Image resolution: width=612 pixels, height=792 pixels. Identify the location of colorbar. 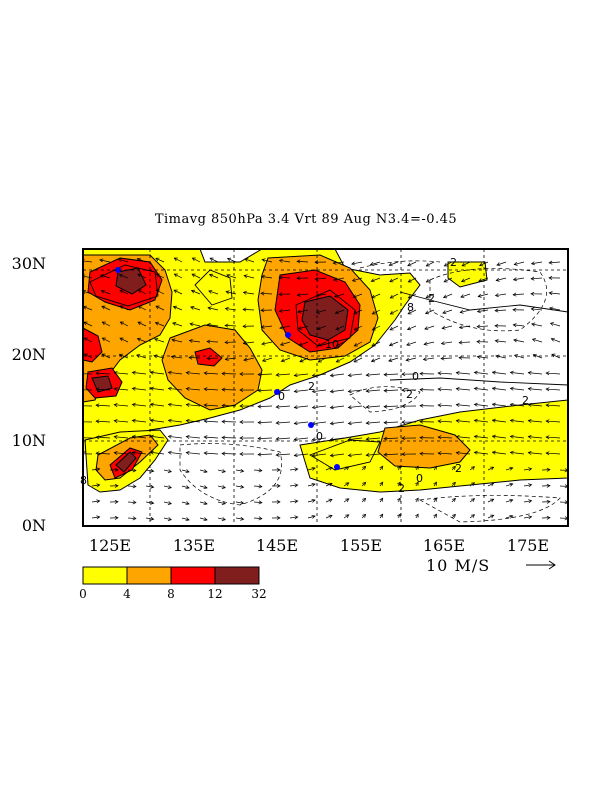
(171, 575).